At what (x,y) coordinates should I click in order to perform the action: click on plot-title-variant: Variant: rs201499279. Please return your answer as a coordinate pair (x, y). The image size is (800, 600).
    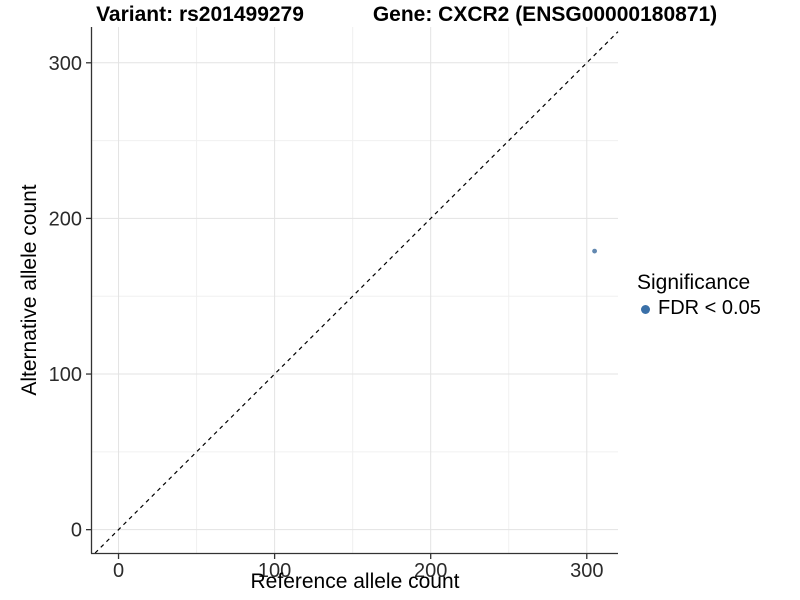
    Looking at the image, I should click on (200, 14).